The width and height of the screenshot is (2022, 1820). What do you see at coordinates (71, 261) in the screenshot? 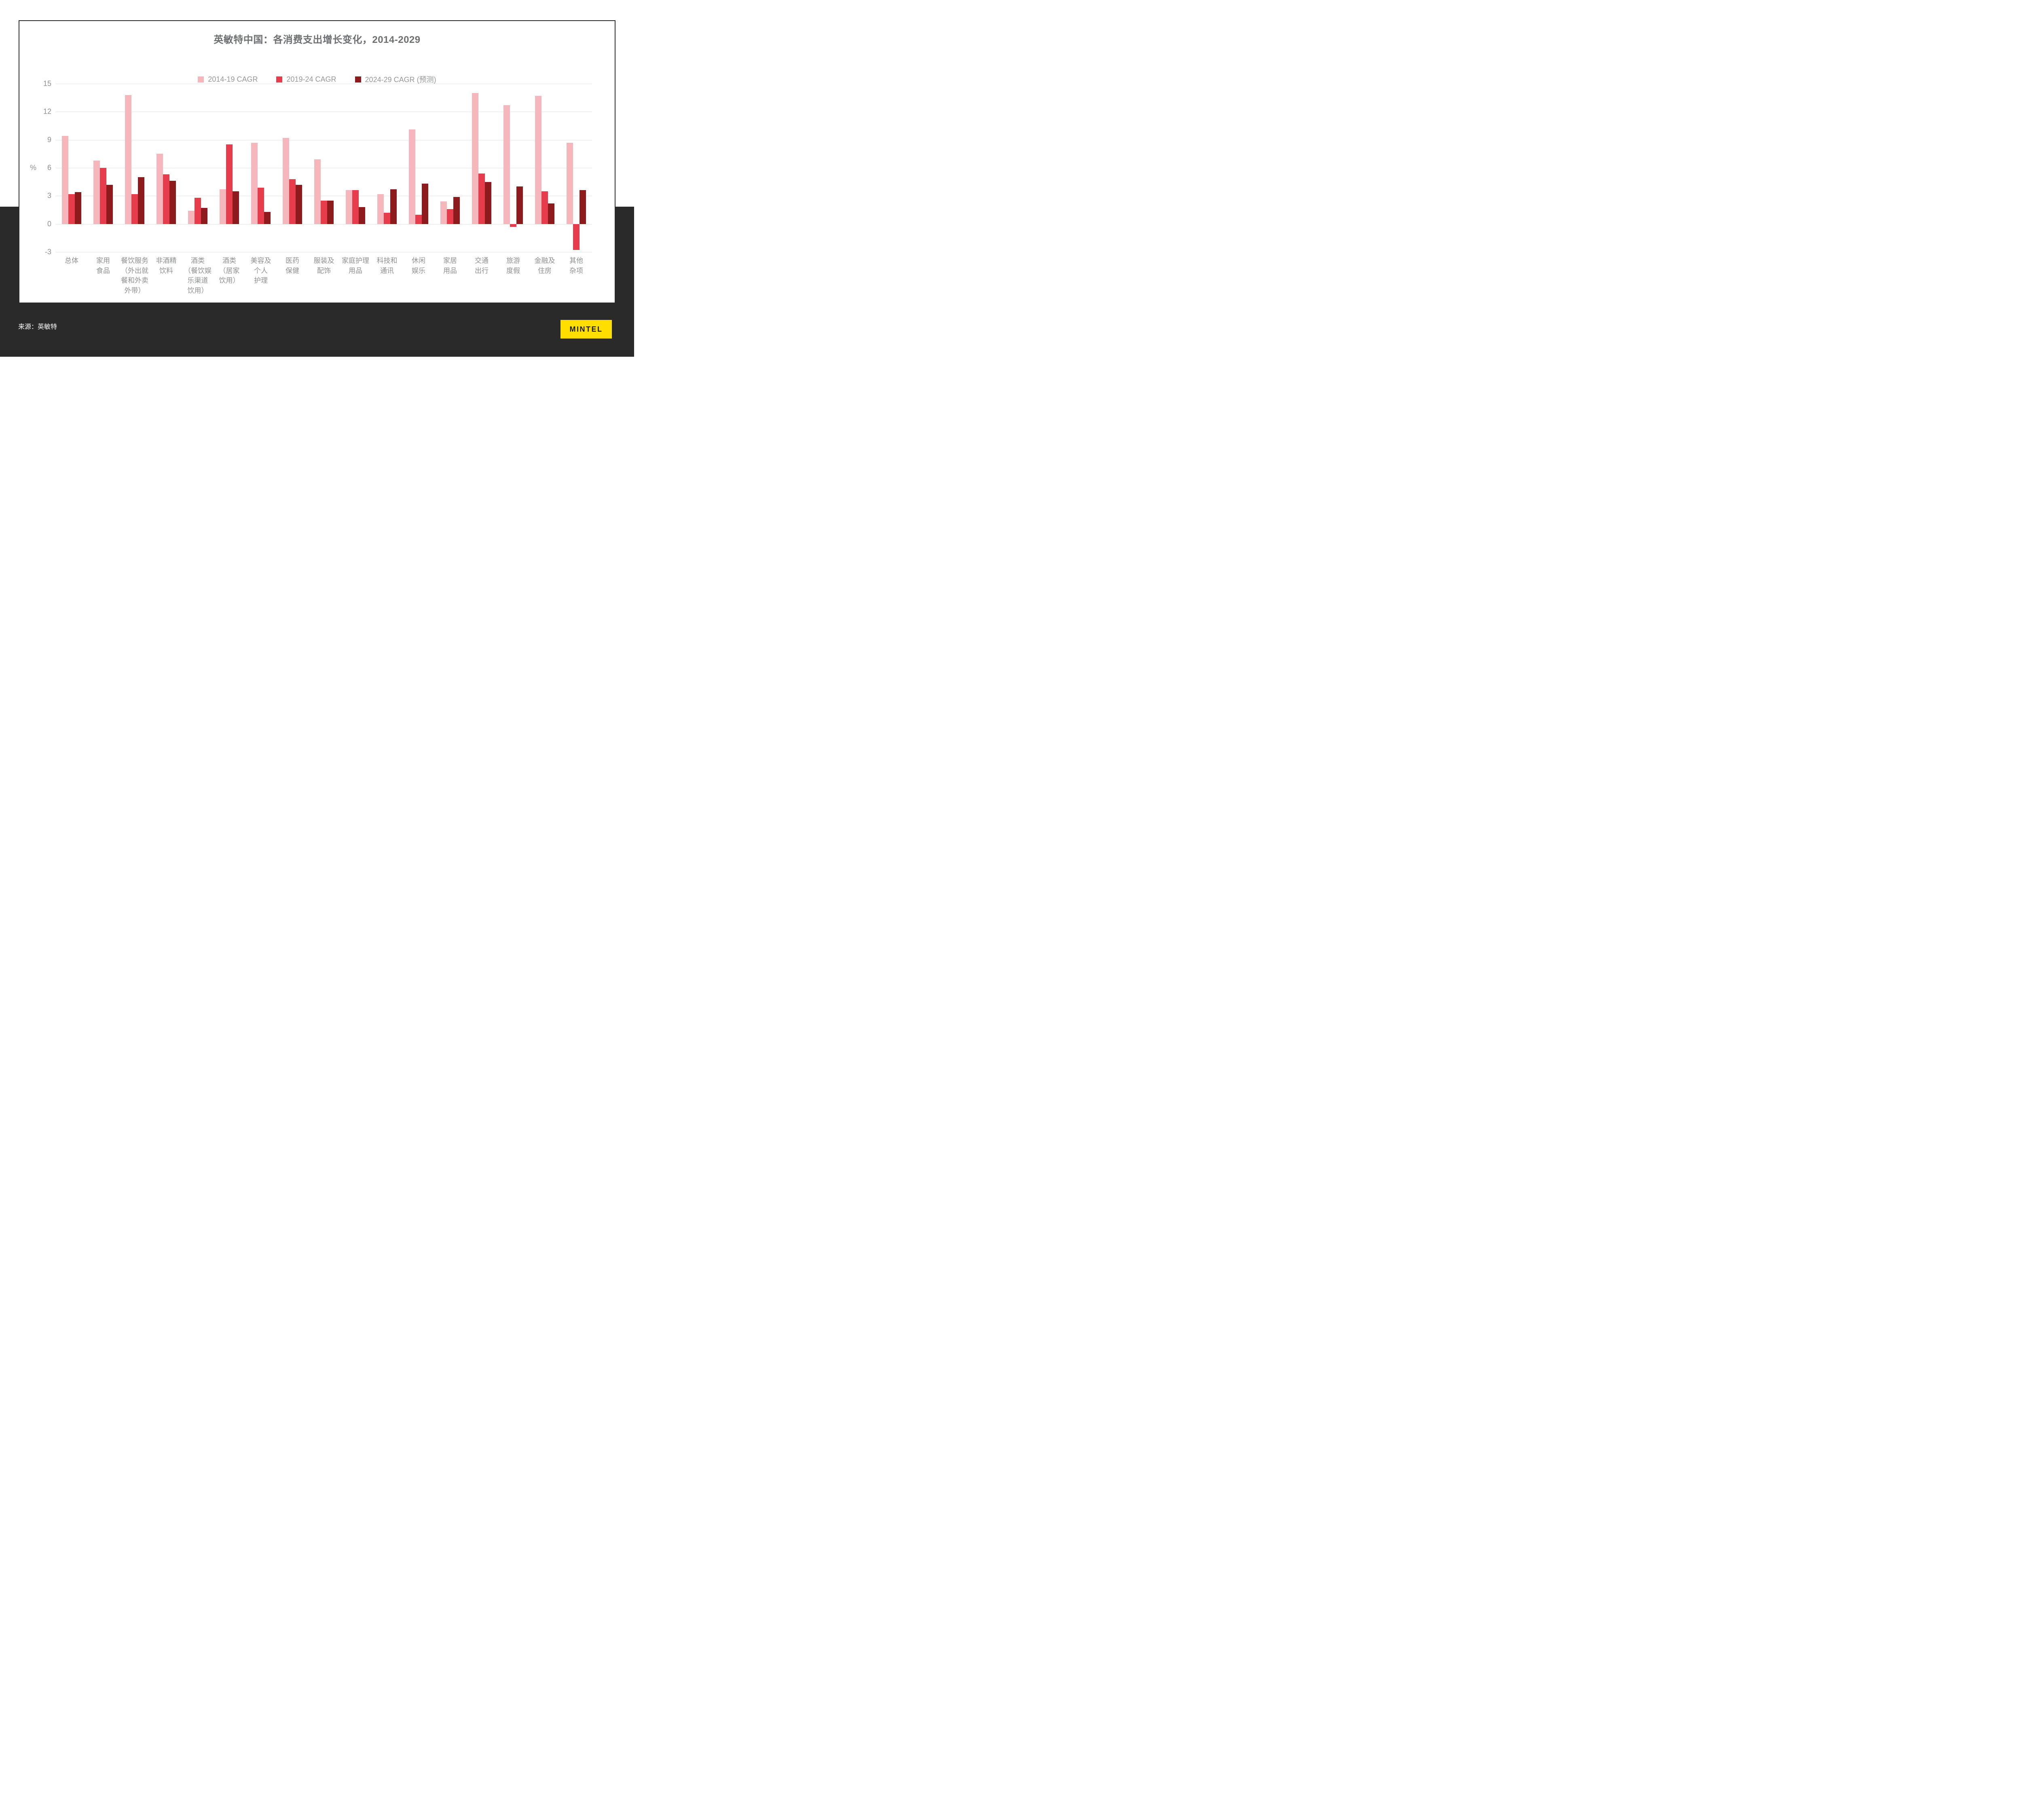
I see `x-tick-label: 总体` at bounding box center [71, 261].